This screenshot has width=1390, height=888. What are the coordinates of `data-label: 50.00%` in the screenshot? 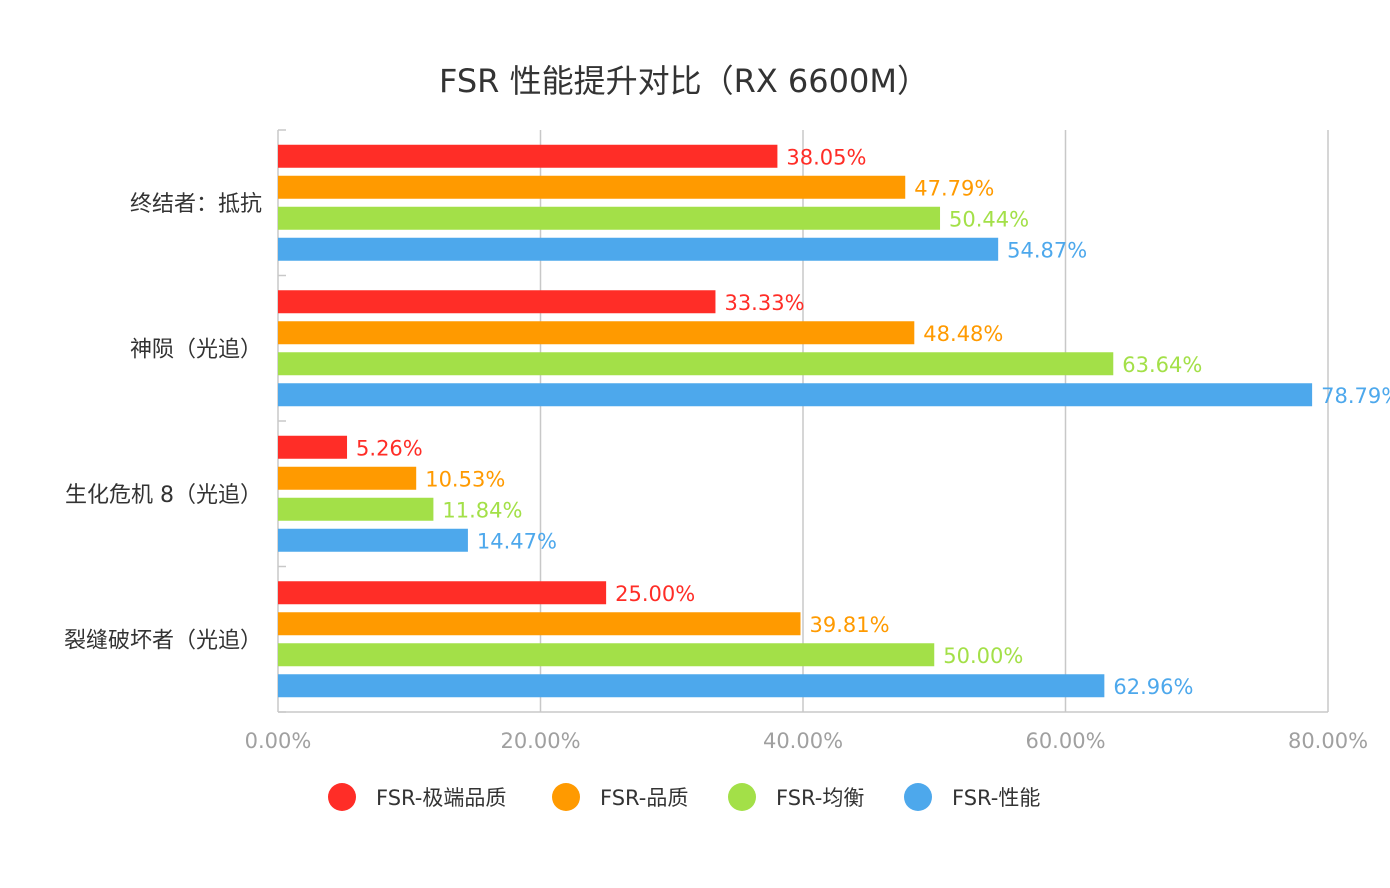 It's located at (983, 656).